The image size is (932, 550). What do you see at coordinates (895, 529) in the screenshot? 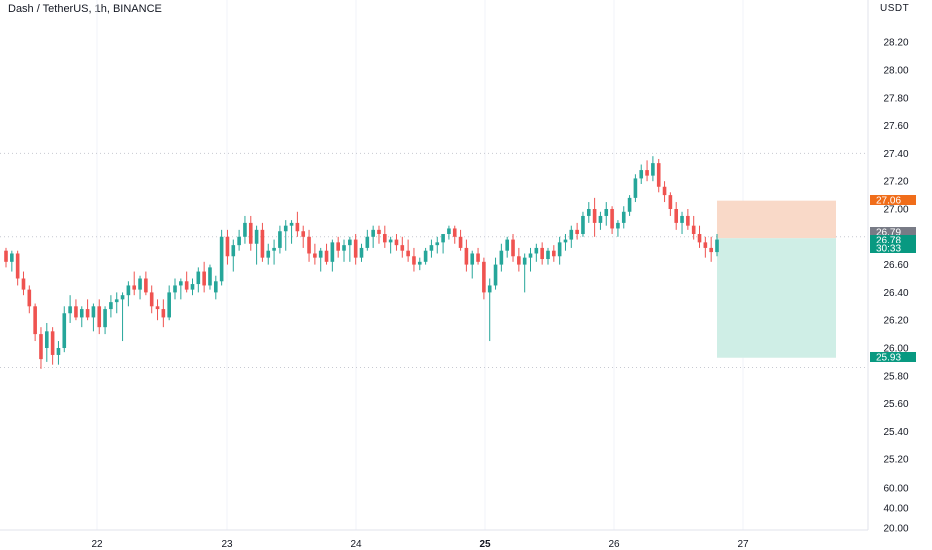
I see `y-tick-label-lower: 20.00` at bounding box center [895, 529].